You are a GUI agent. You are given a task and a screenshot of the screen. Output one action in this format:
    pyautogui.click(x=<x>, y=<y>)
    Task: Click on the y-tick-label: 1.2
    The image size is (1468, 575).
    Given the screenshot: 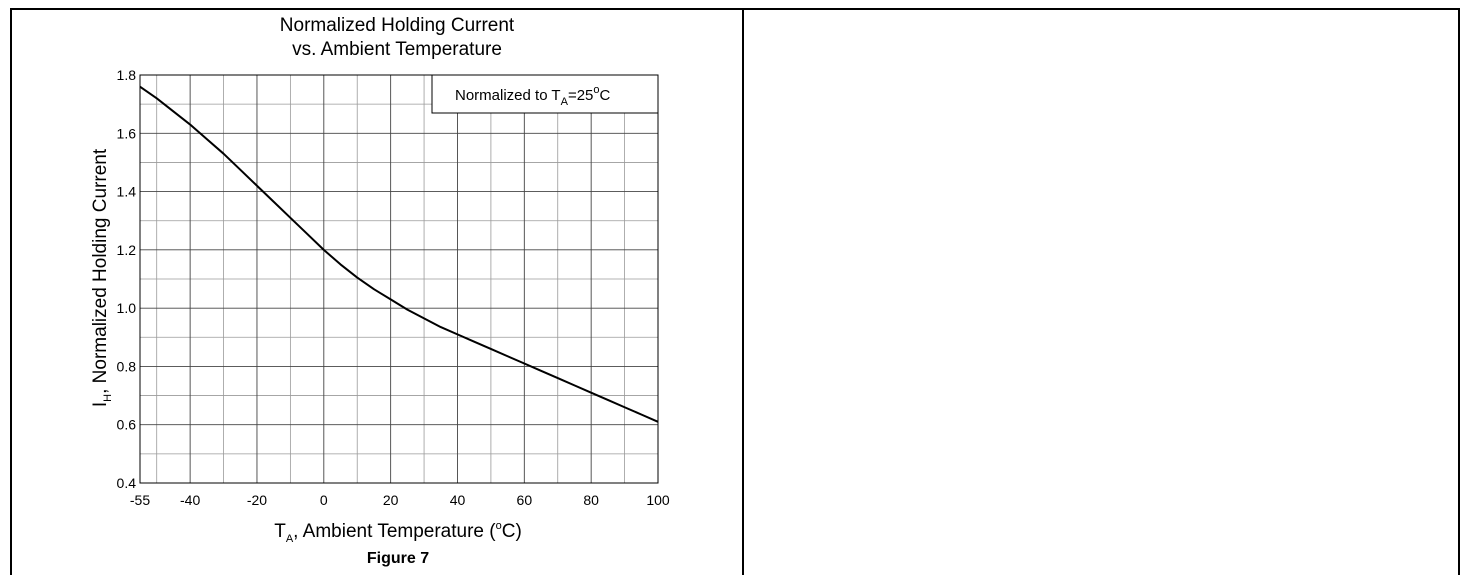 What is the action you would take?
    pyautogui.click(x=127, y=250)
    